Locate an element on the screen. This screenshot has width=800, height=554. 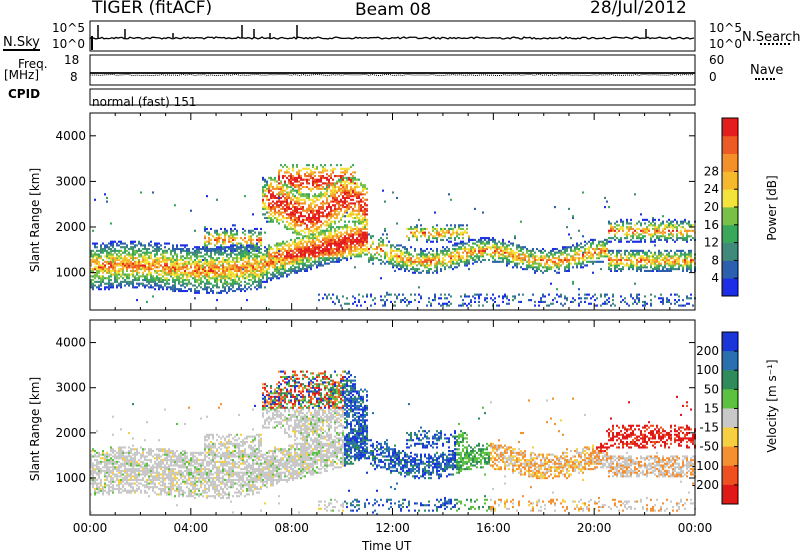
velocity-colorbar-tick-label: 50 is located at coordinates (711, 389).